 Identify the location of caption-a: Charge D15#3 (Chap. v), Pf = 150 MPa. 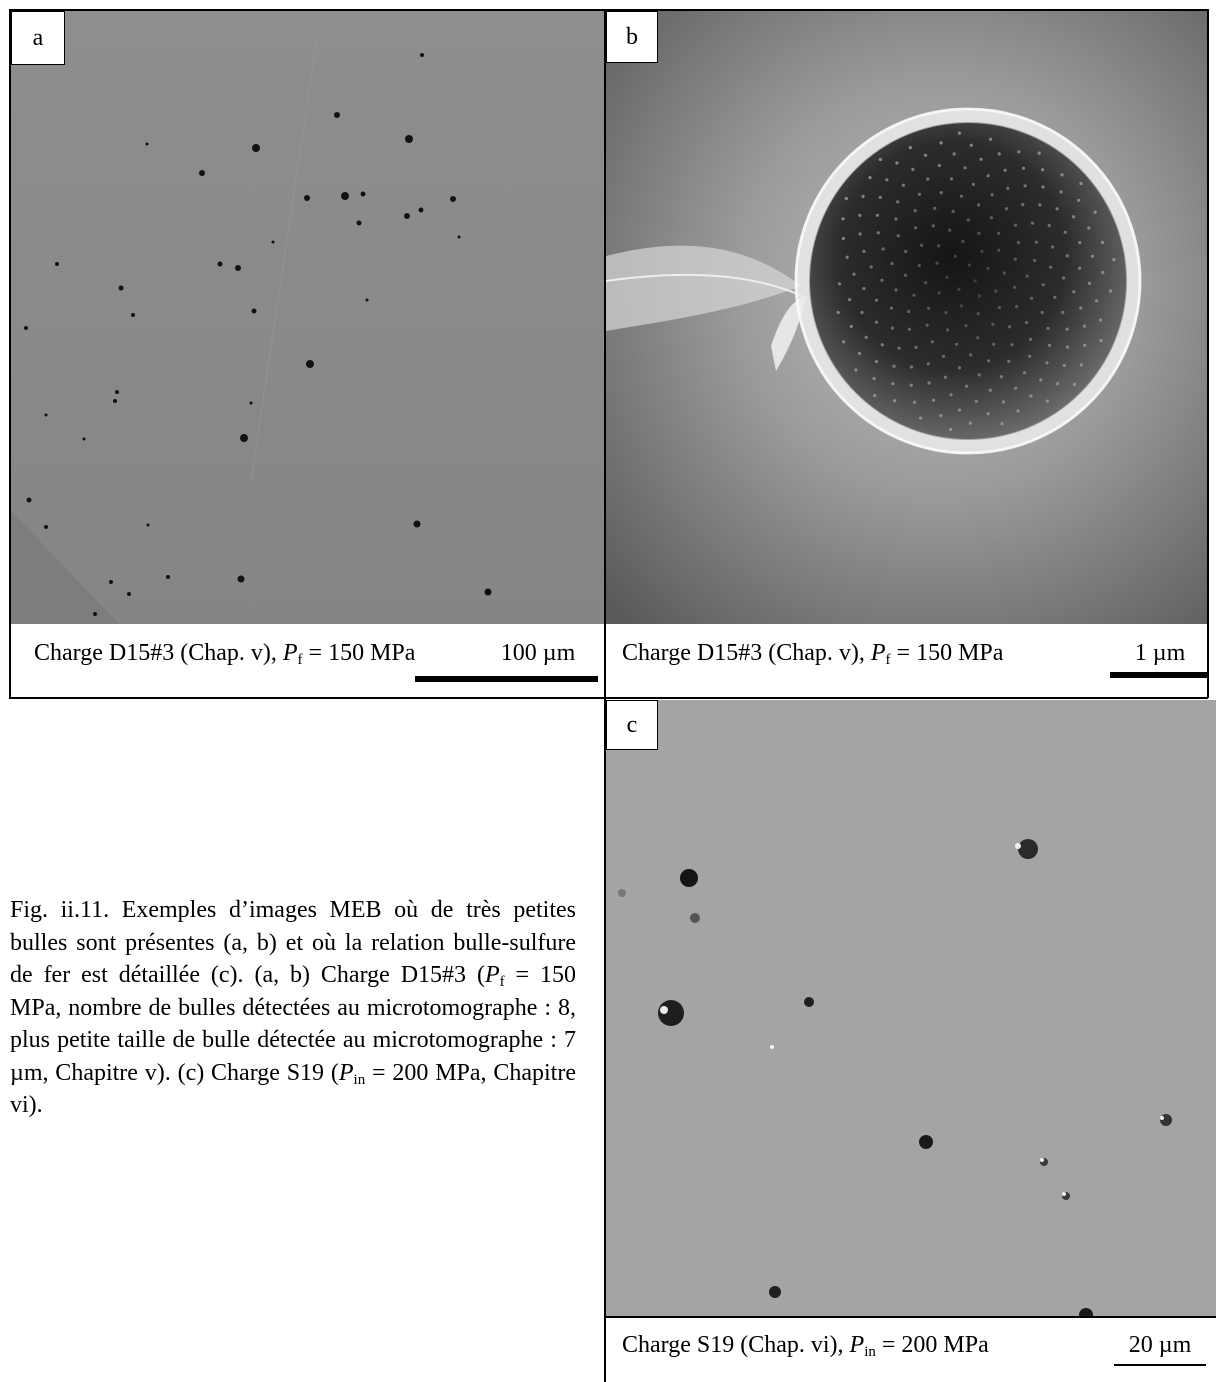
(225, 654).